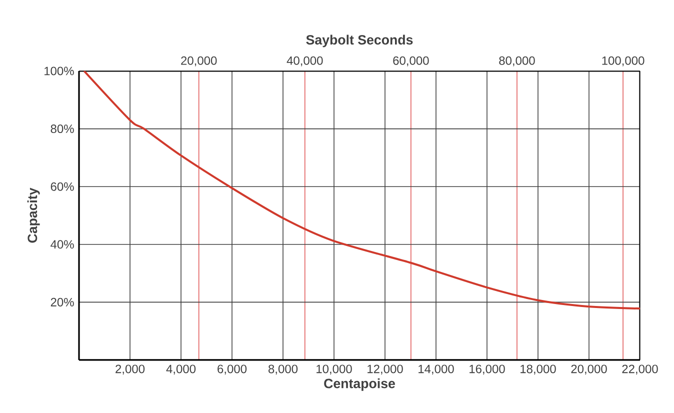  What do you see at coordinates (487, 369) in the screenshot?
I see `x-tick-label: 16,000` at bounding box center [487, 369].